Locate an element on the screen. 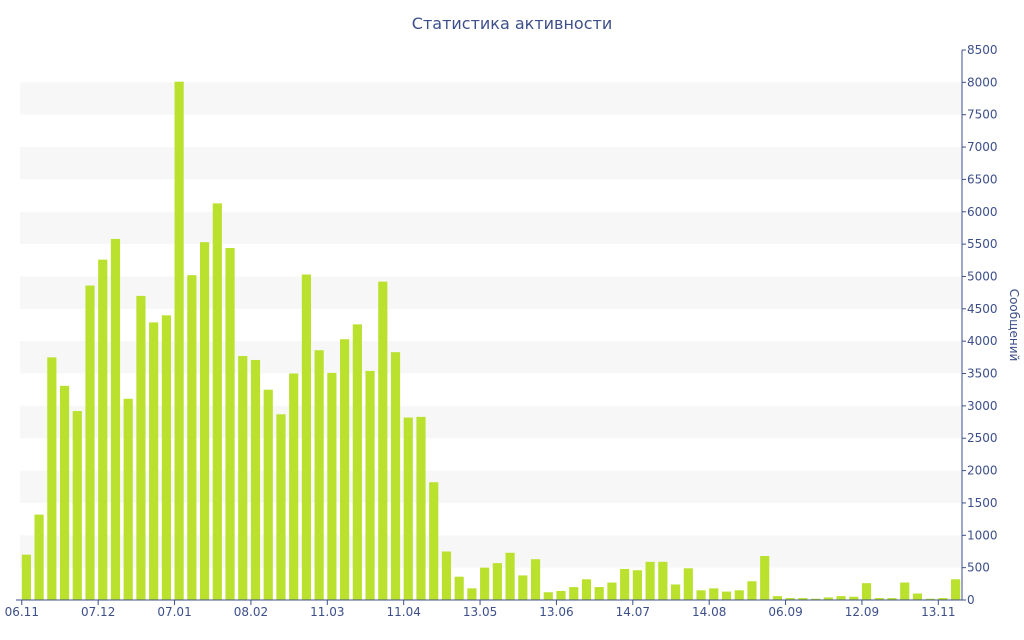  y-tick-label: 8500 is located at coordinates (982, 50).